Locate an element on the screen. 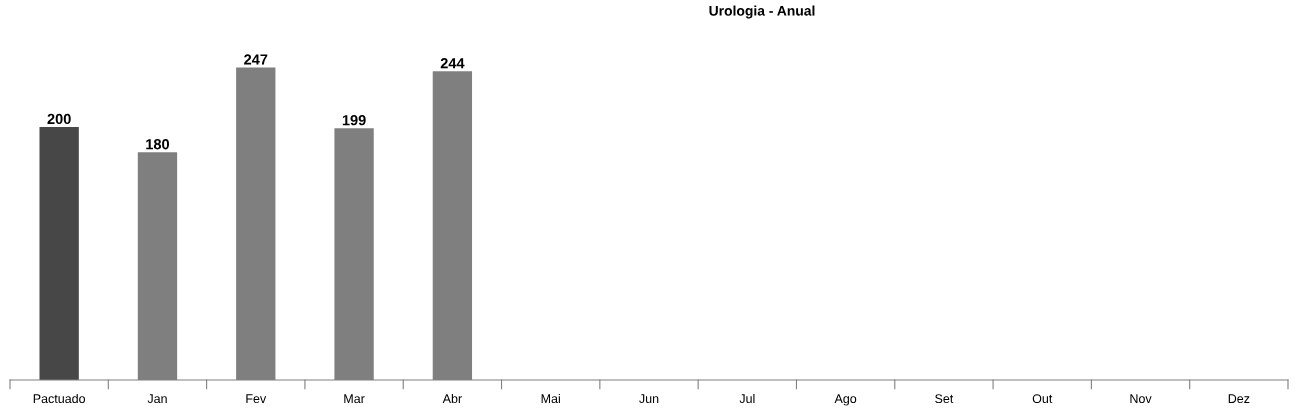 The width and height of the screenshot is (1298, 410). x-tick-label: Jan is located at coordinates (157, 399).